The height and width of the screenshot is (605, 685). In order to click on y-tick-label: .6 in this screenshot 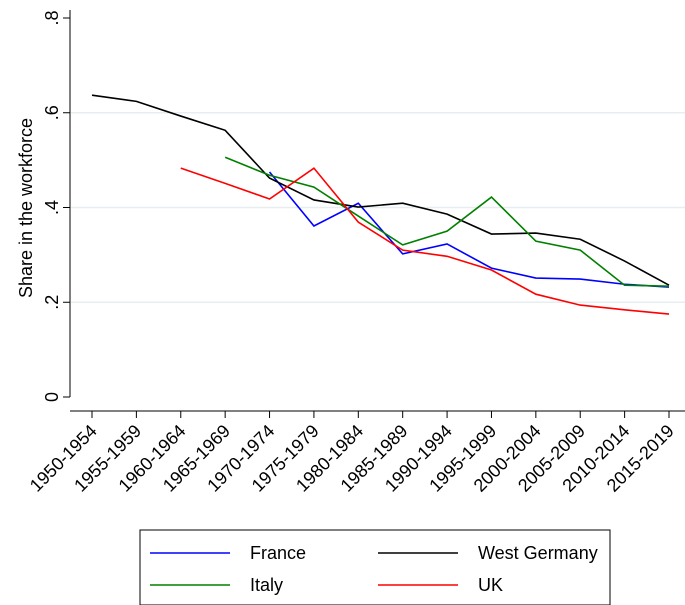, I will do `click(52, 112)`.